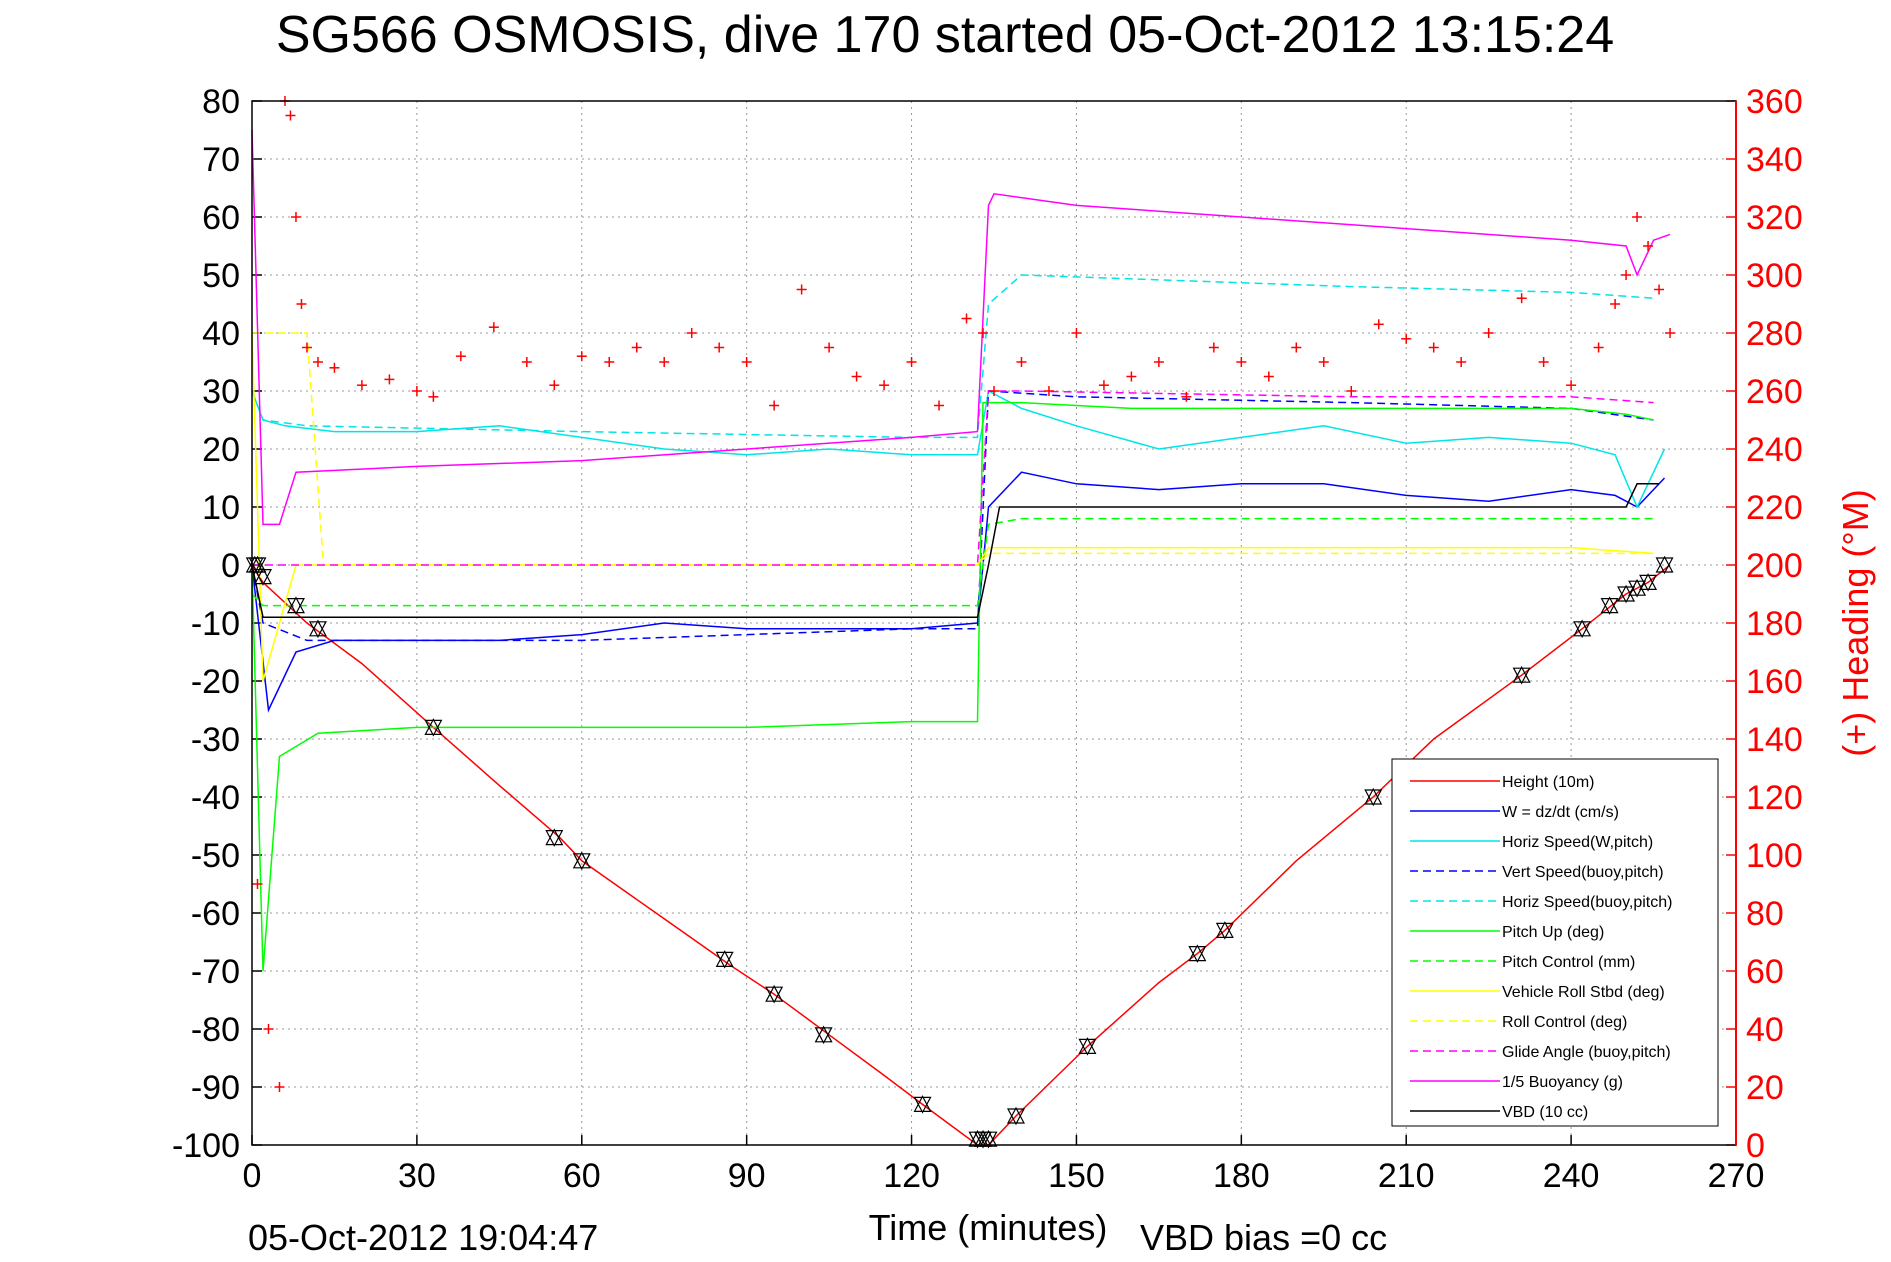 This screenshot has height=1262, width=1891. Describe the element at coordinates (206, 1146) in the screenshot. I see `y-left-tick-label: -100` at that location.